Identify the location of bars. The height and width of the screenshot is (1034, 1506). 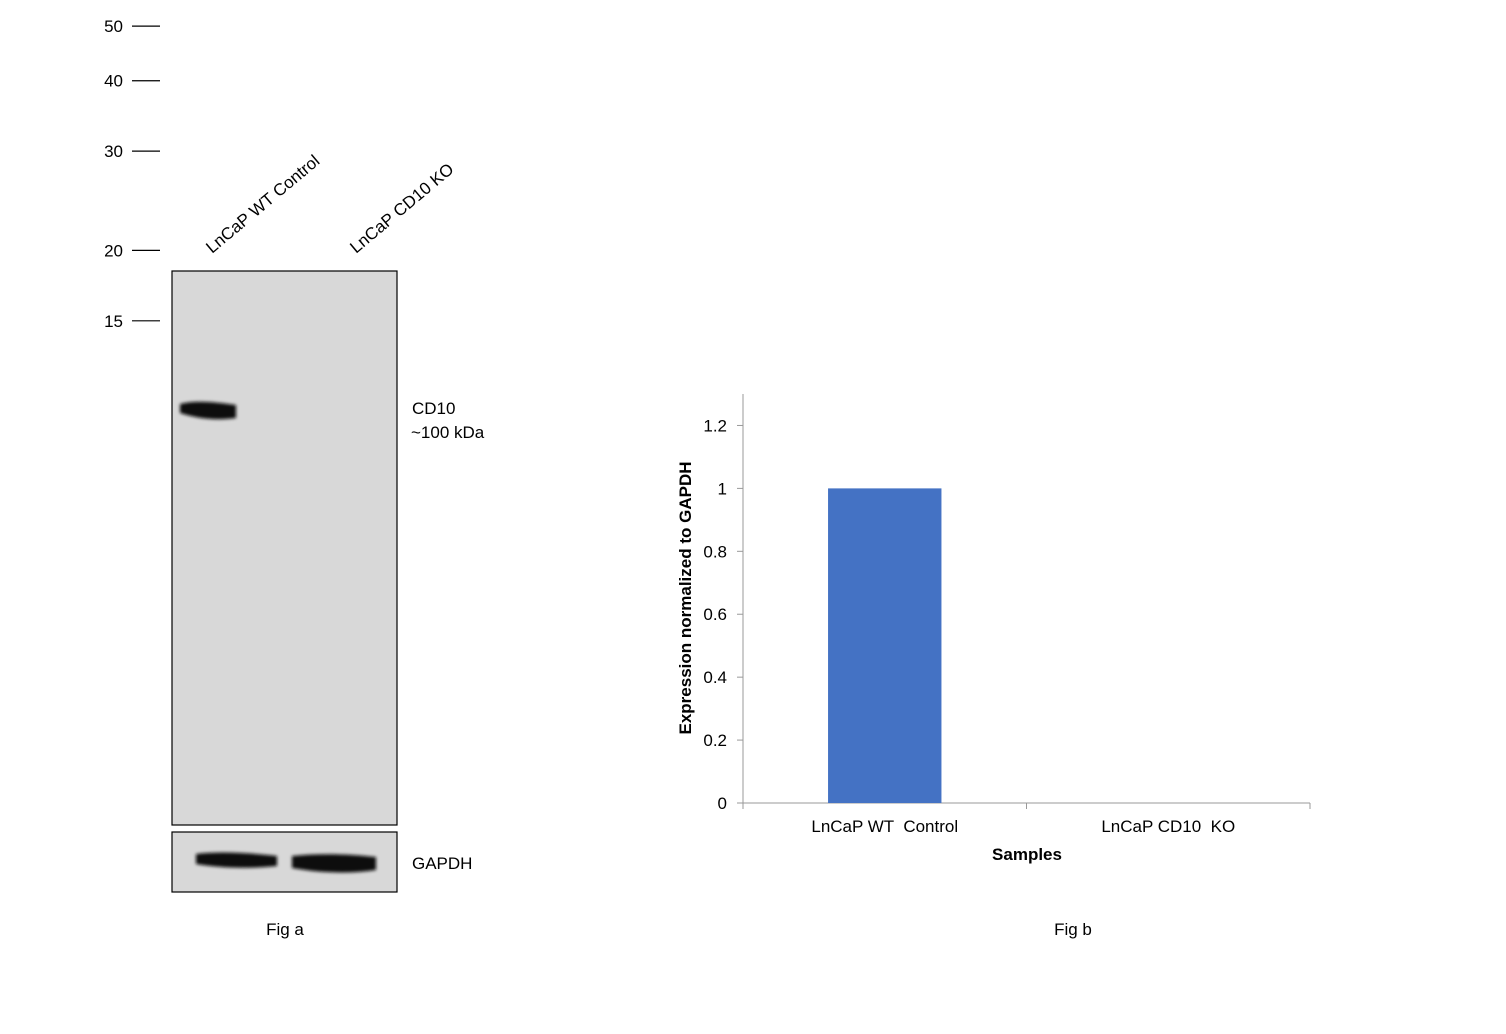
(885, 645).